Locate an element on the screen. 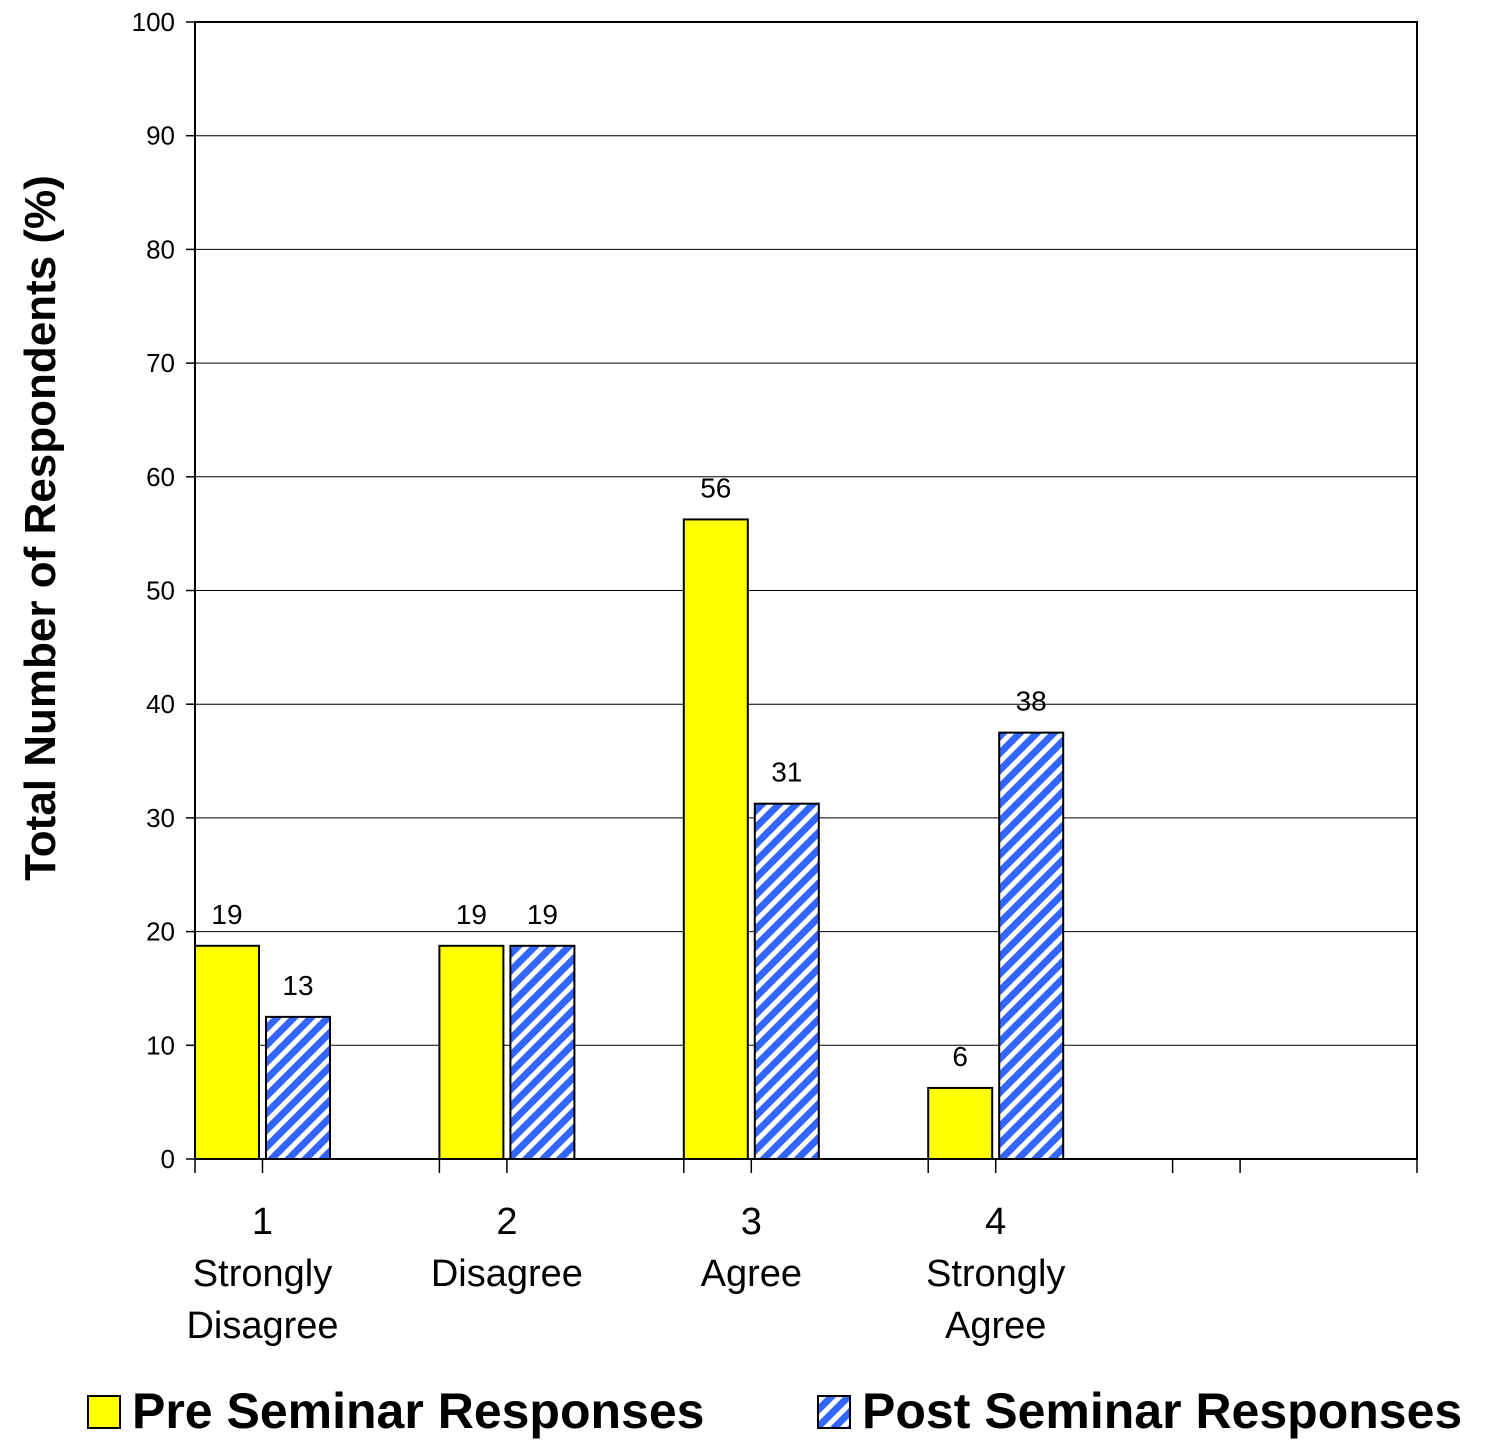  y-tick-label: 30 is located at coordinates (160, 818).